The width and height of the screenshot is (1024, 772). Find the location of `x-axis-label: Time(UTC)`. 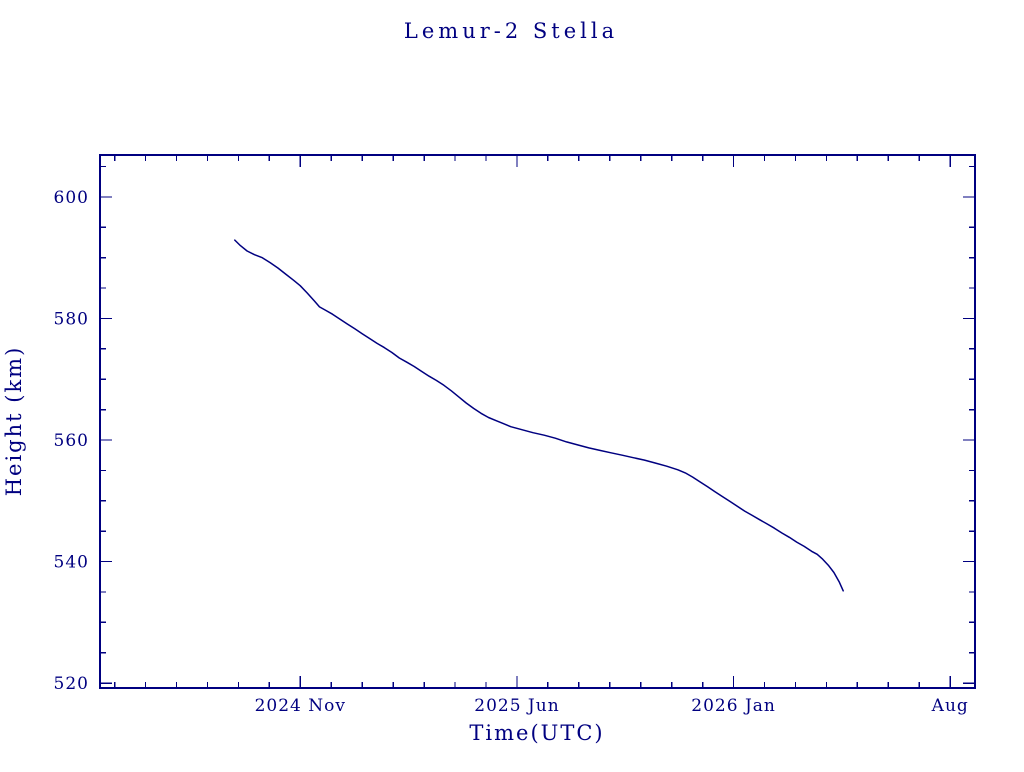

x-axis-label: Time(UTC) is located at coordinates (536, 733).